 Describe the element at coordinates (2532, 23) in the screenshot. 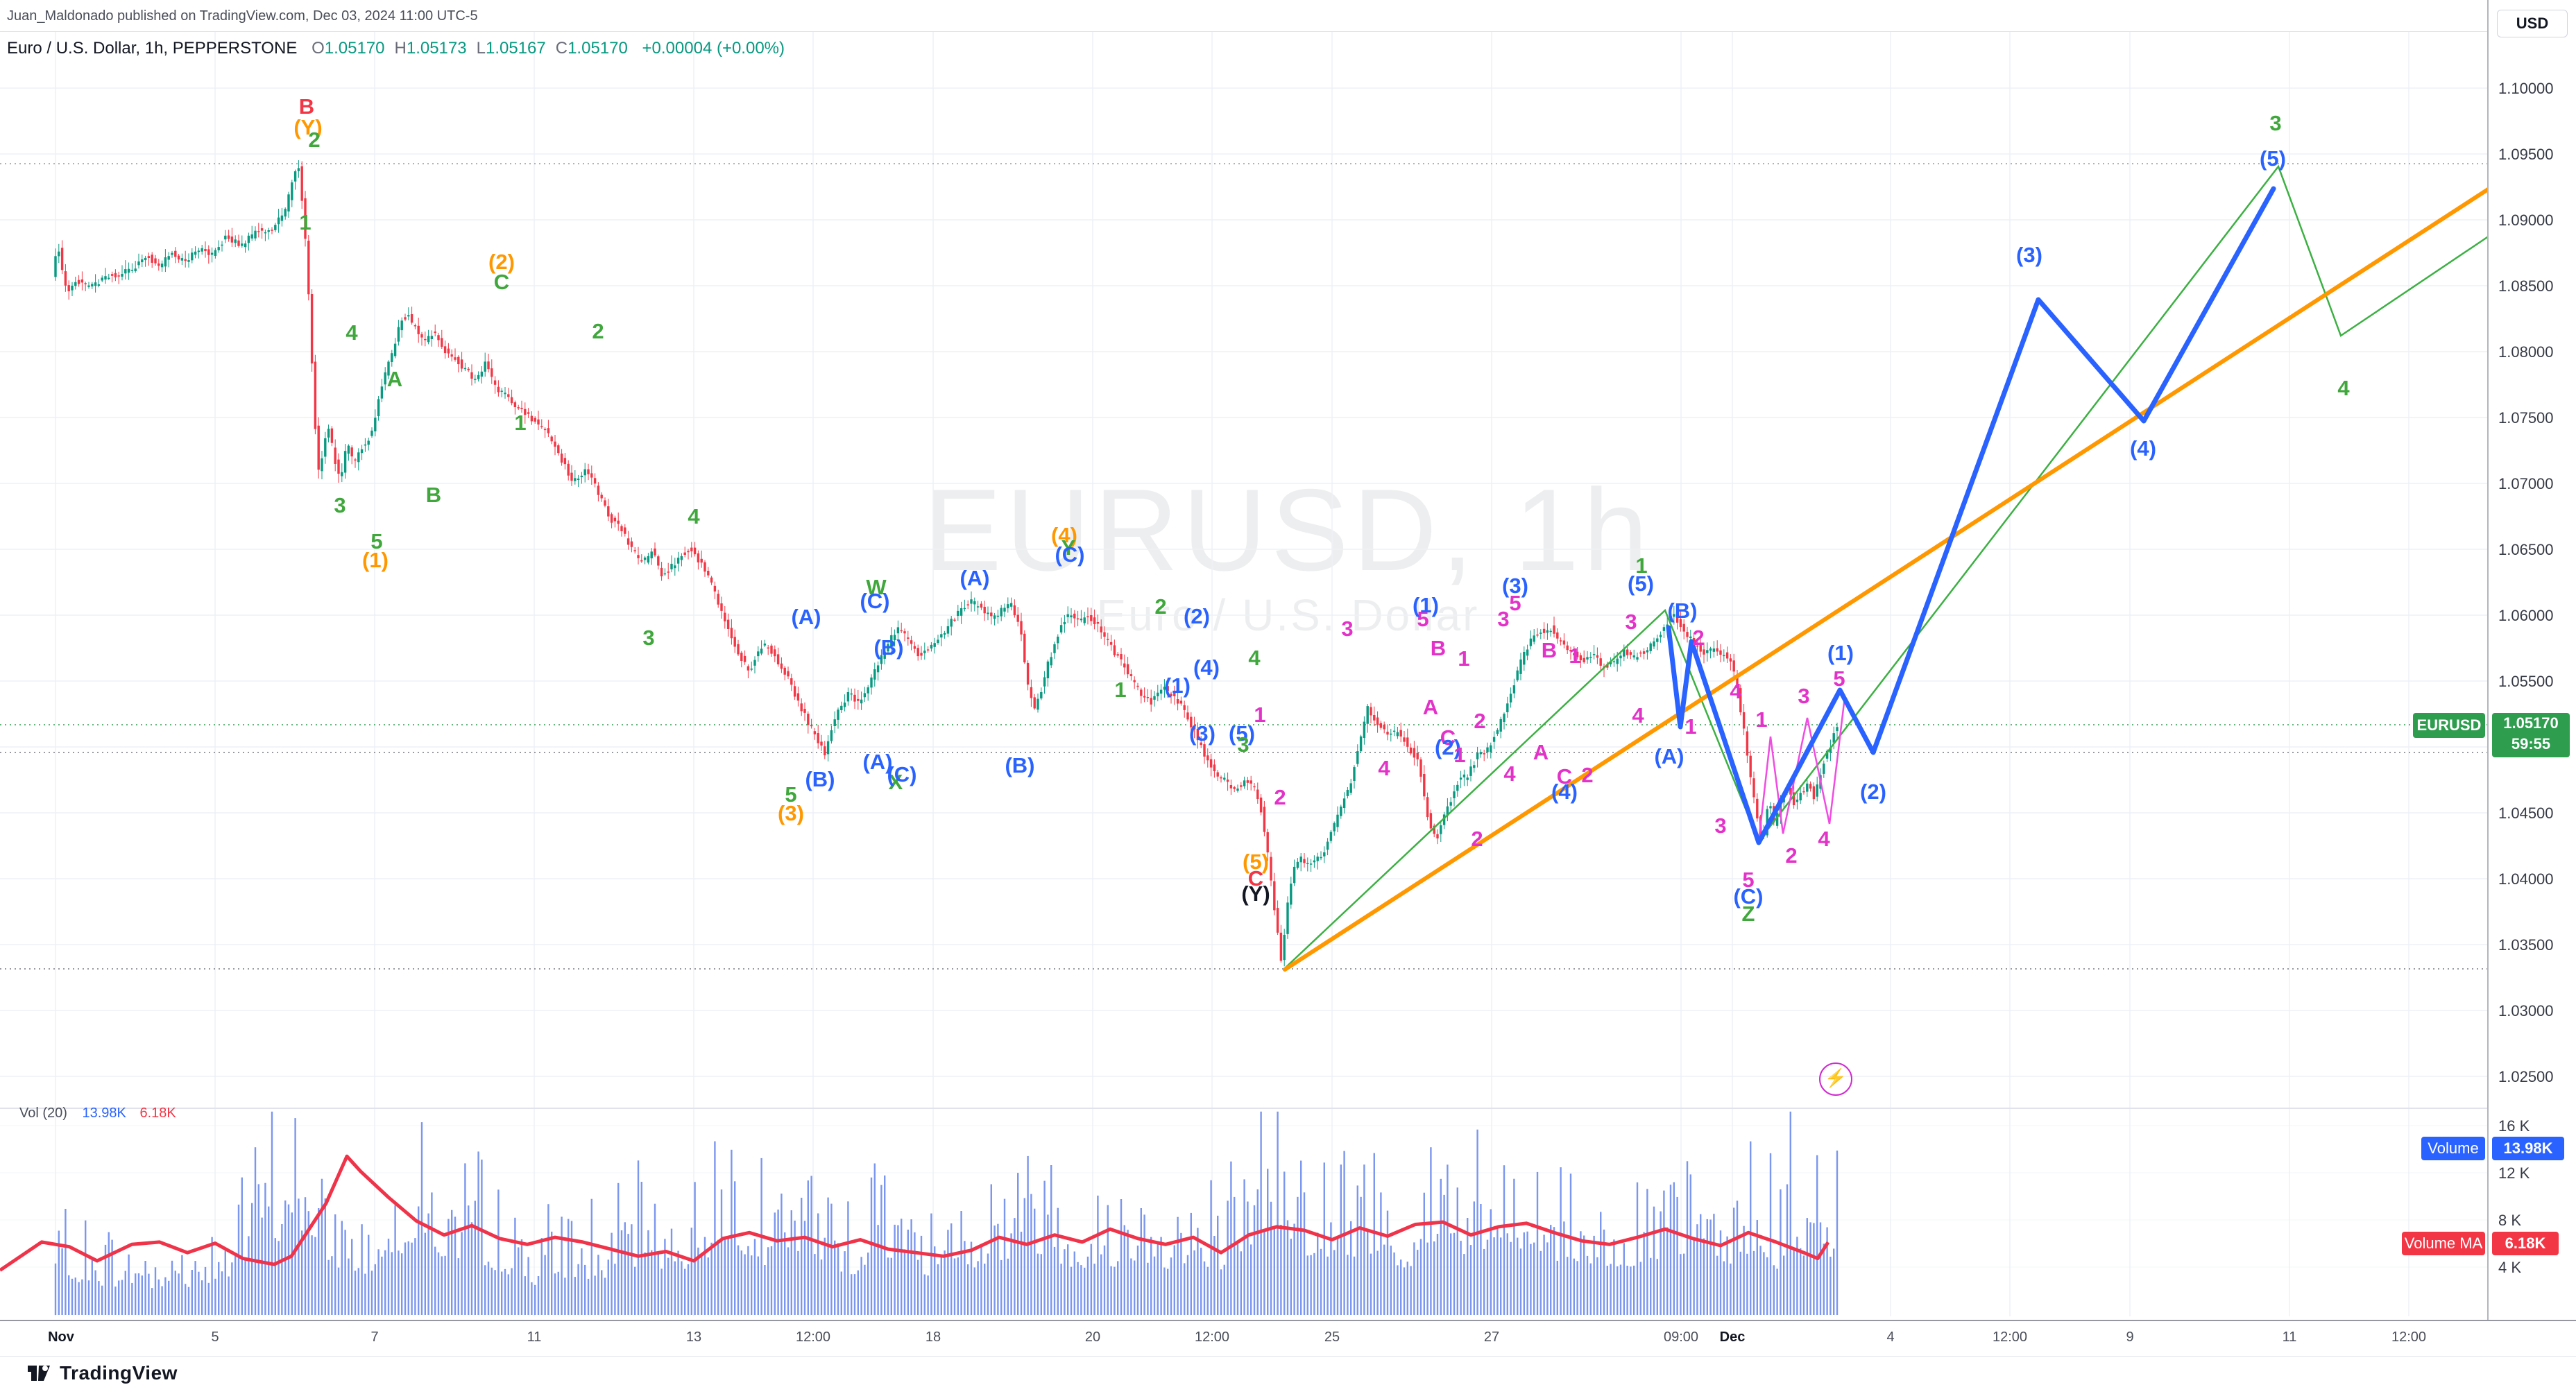

I see `currency-badge: USD` at that location.